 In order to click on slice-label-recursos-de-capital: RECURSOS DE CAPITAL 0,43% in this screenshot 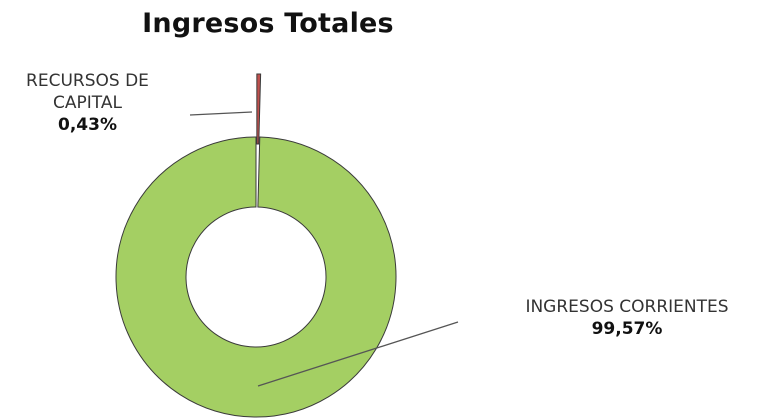, I will do `click(87, 103)`.